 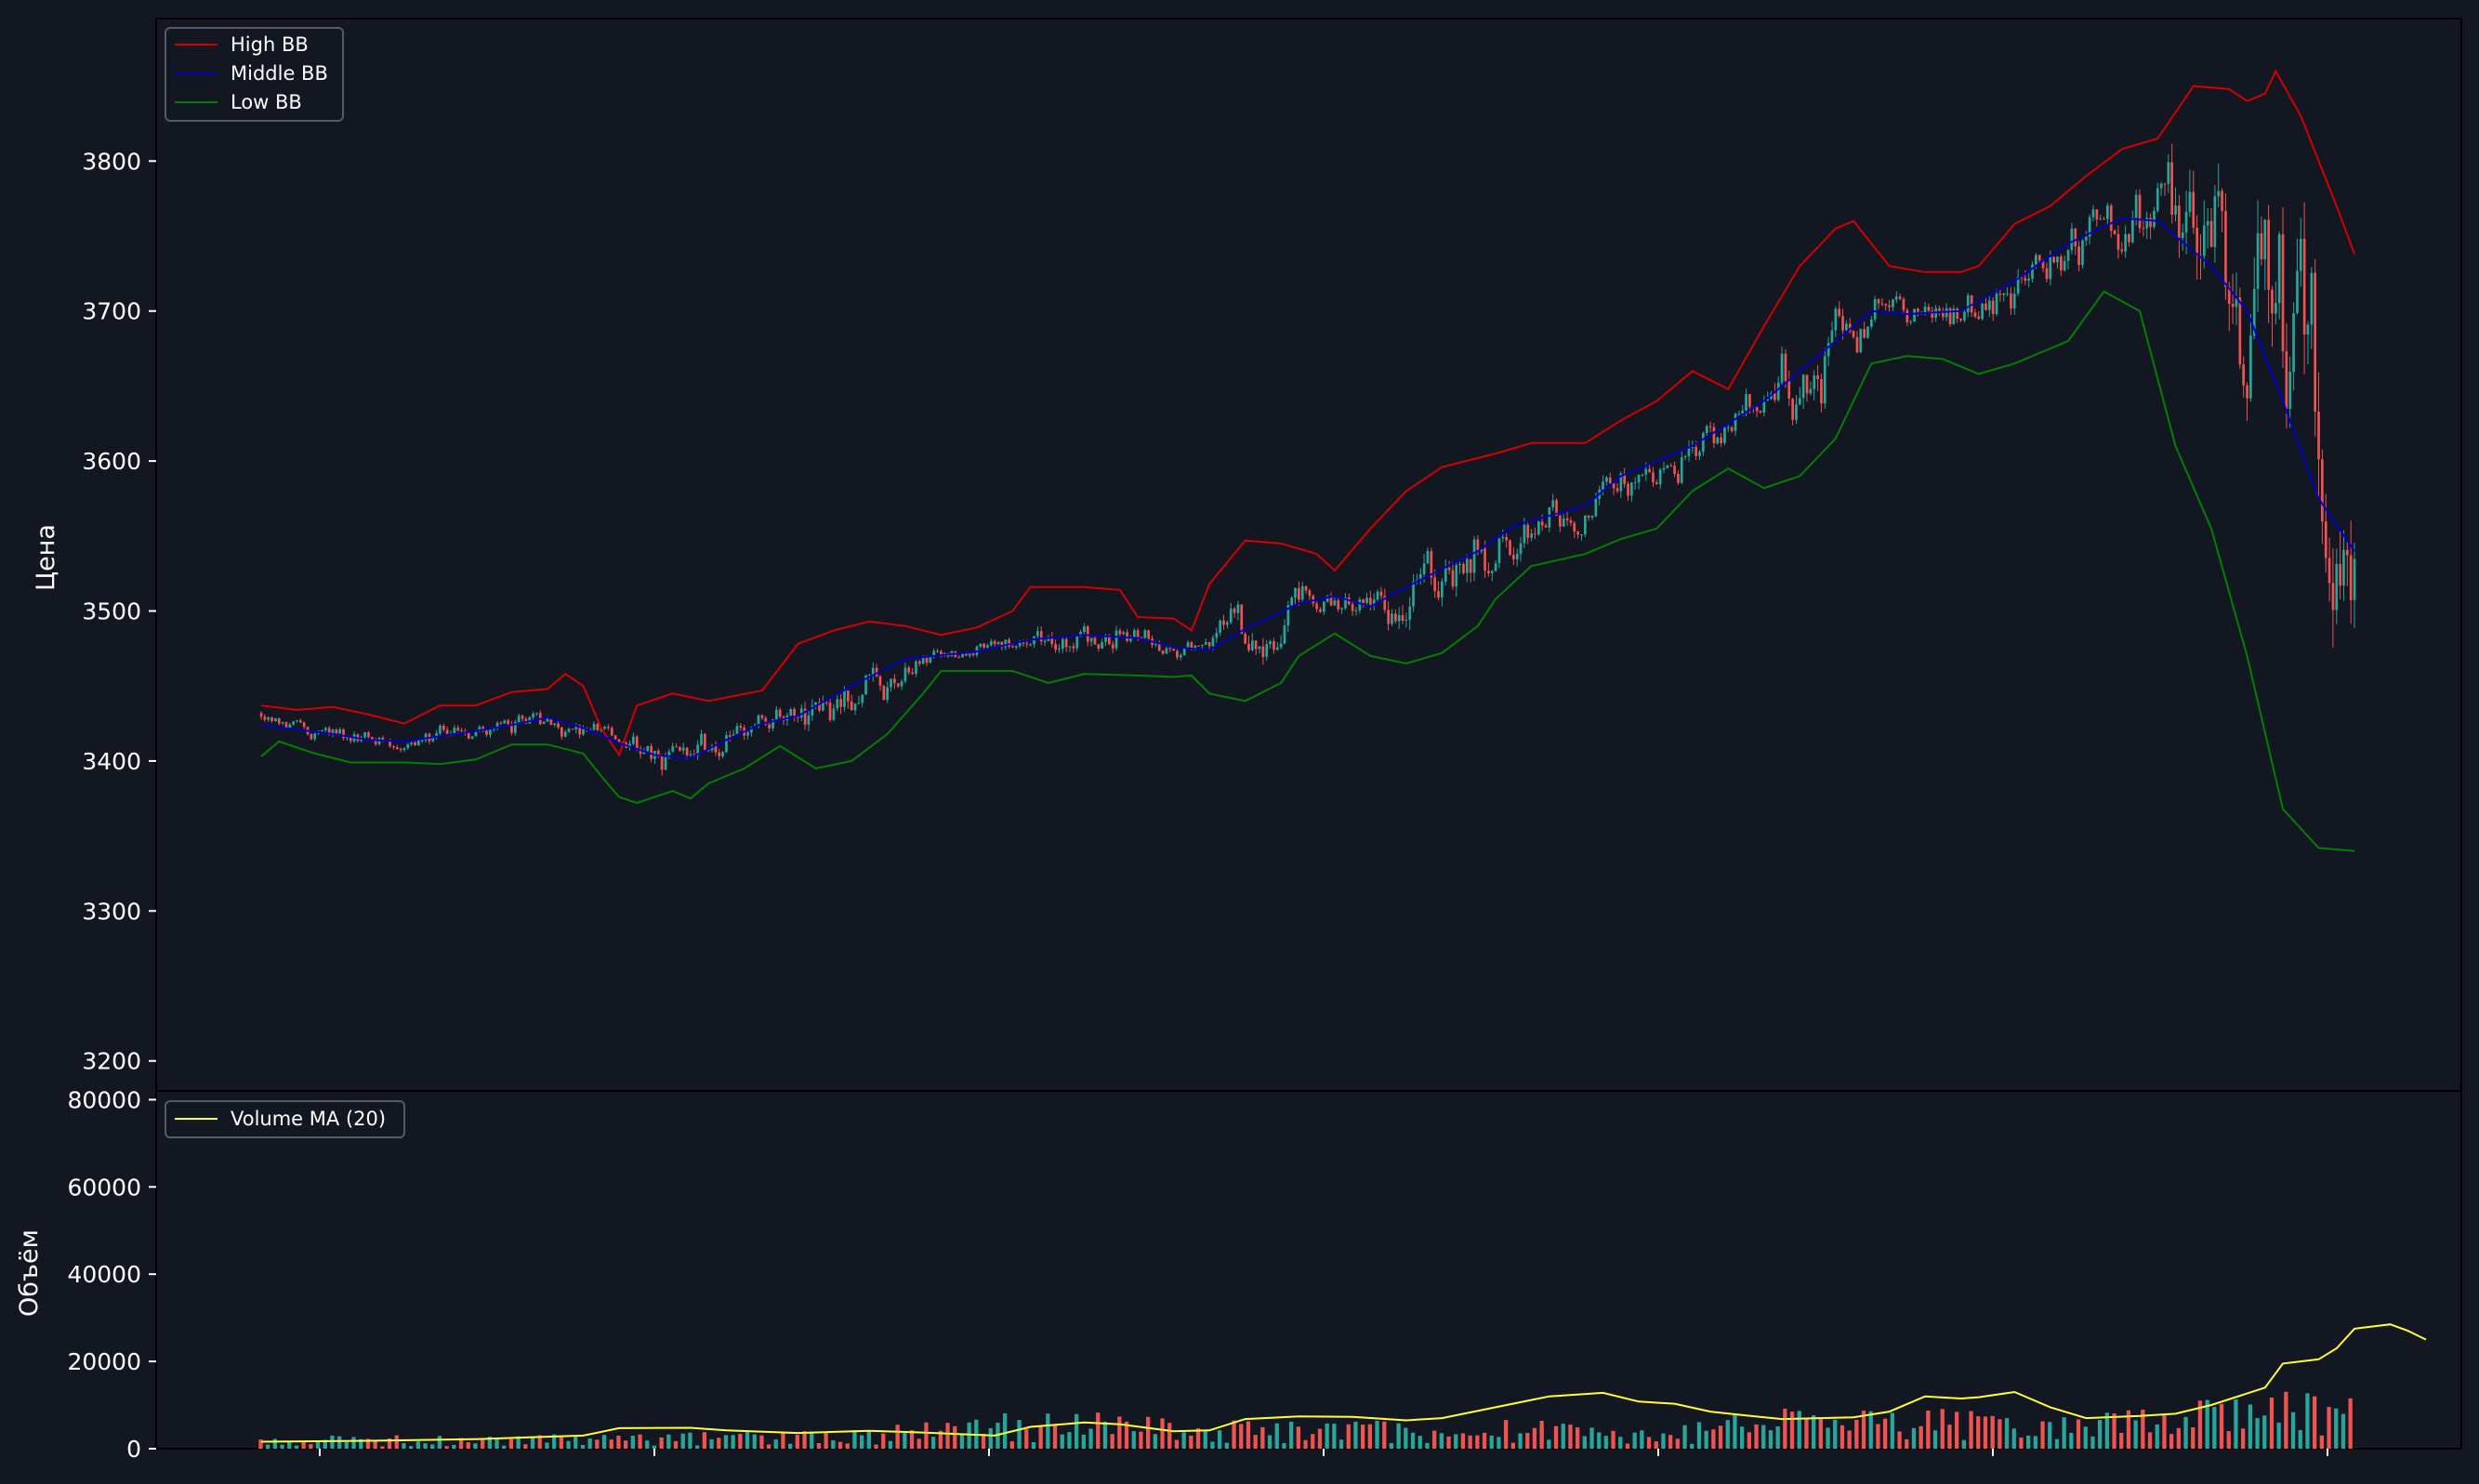 What do you see at coordinates (1323, 1453) in the screenshot?
I see `x-axis-ticks` at bounding box center [1323, 1453].